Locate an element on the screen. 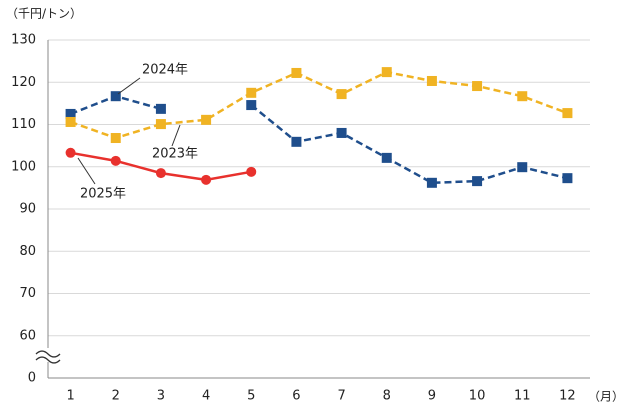 This screenshot has width=620, height=411. x-tick-label: 2 is located at coordinates (116, 396).